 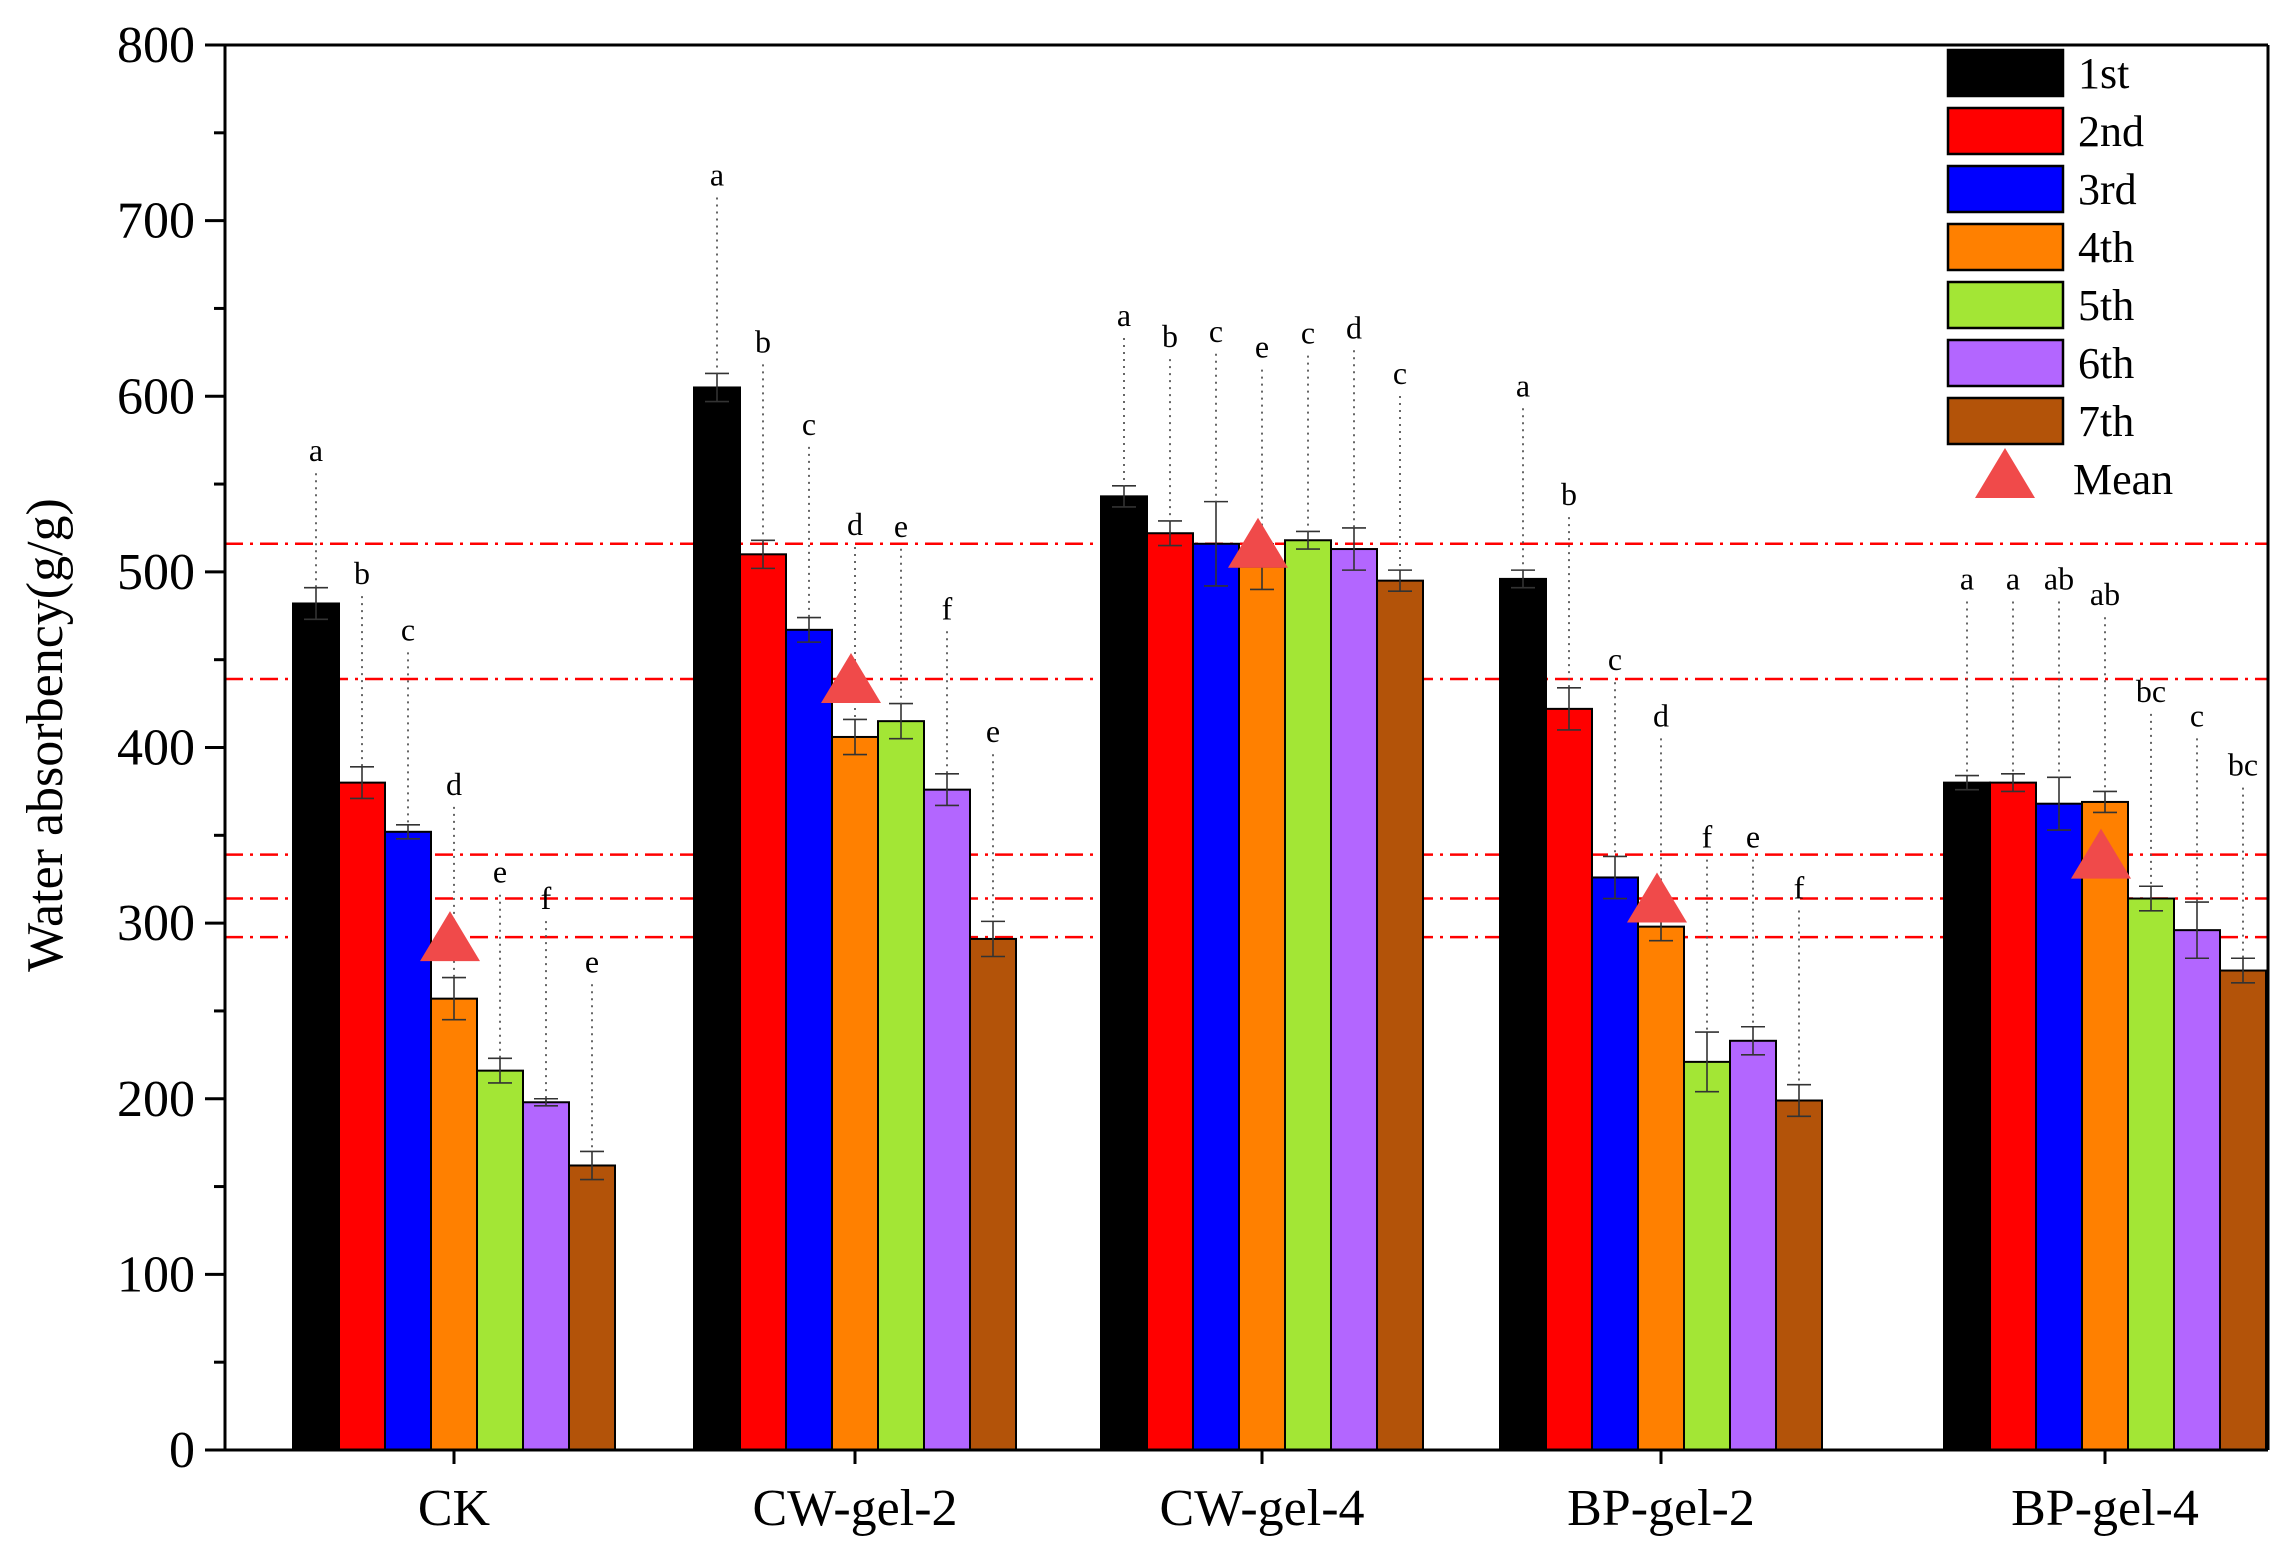 What do you see at coordinates (45, 735) in the screenshot?
I see `y-axis-title: Water absorbency(g/g)` at bounding box center [45, 735].